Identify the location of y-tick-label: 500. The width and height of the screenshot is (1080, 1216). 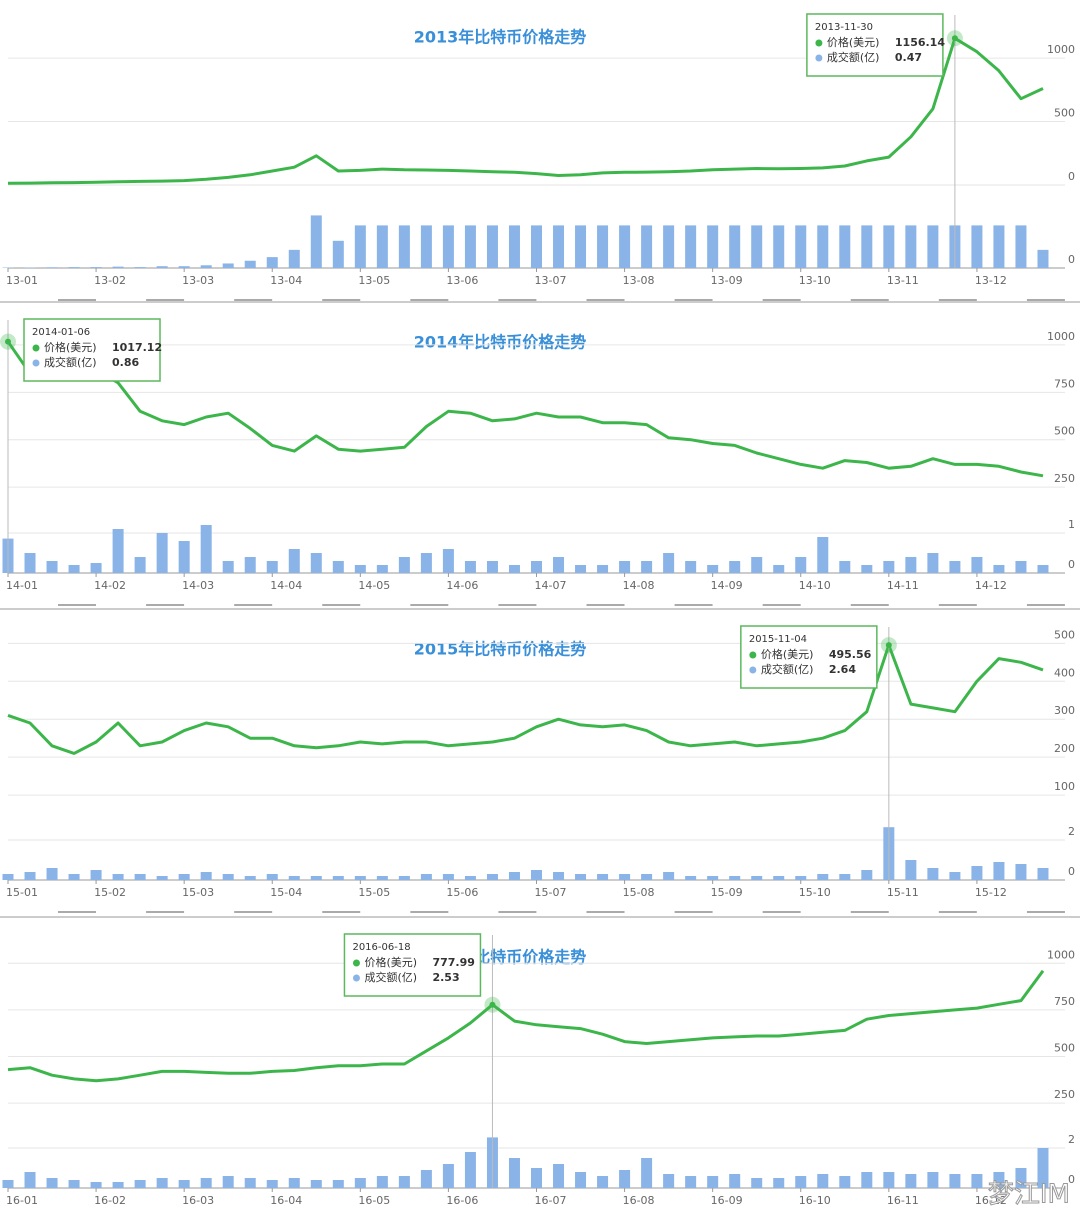
(1064, 1048).